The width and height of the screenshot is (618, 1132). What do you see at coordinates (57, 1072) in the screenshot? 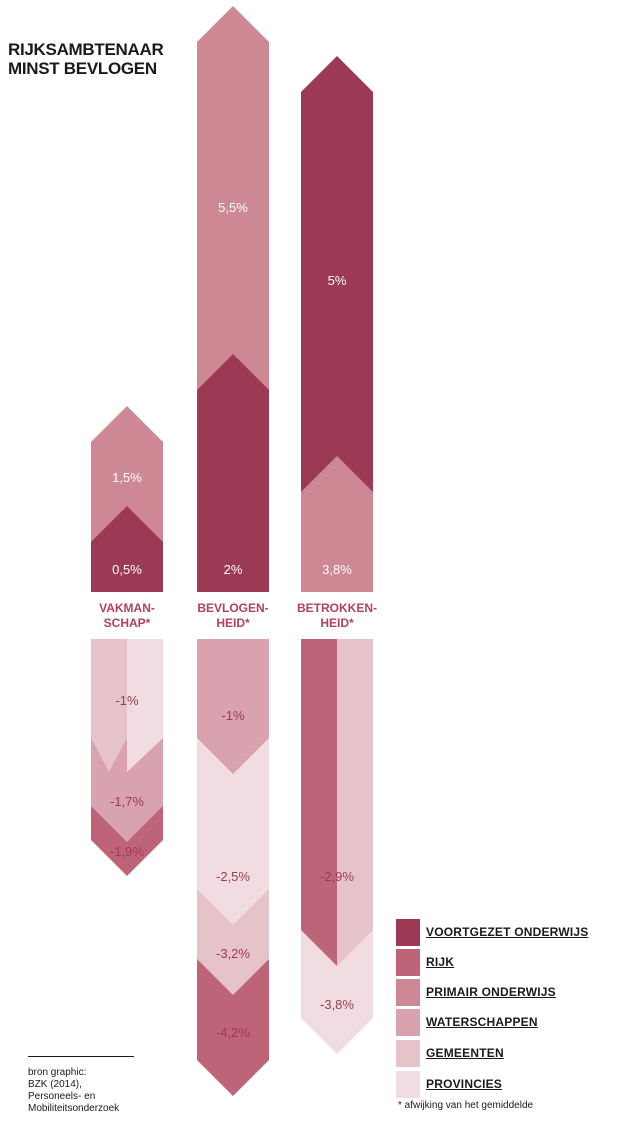
I see `source-line: bron graphic:` at bounding box center [57, 1072].